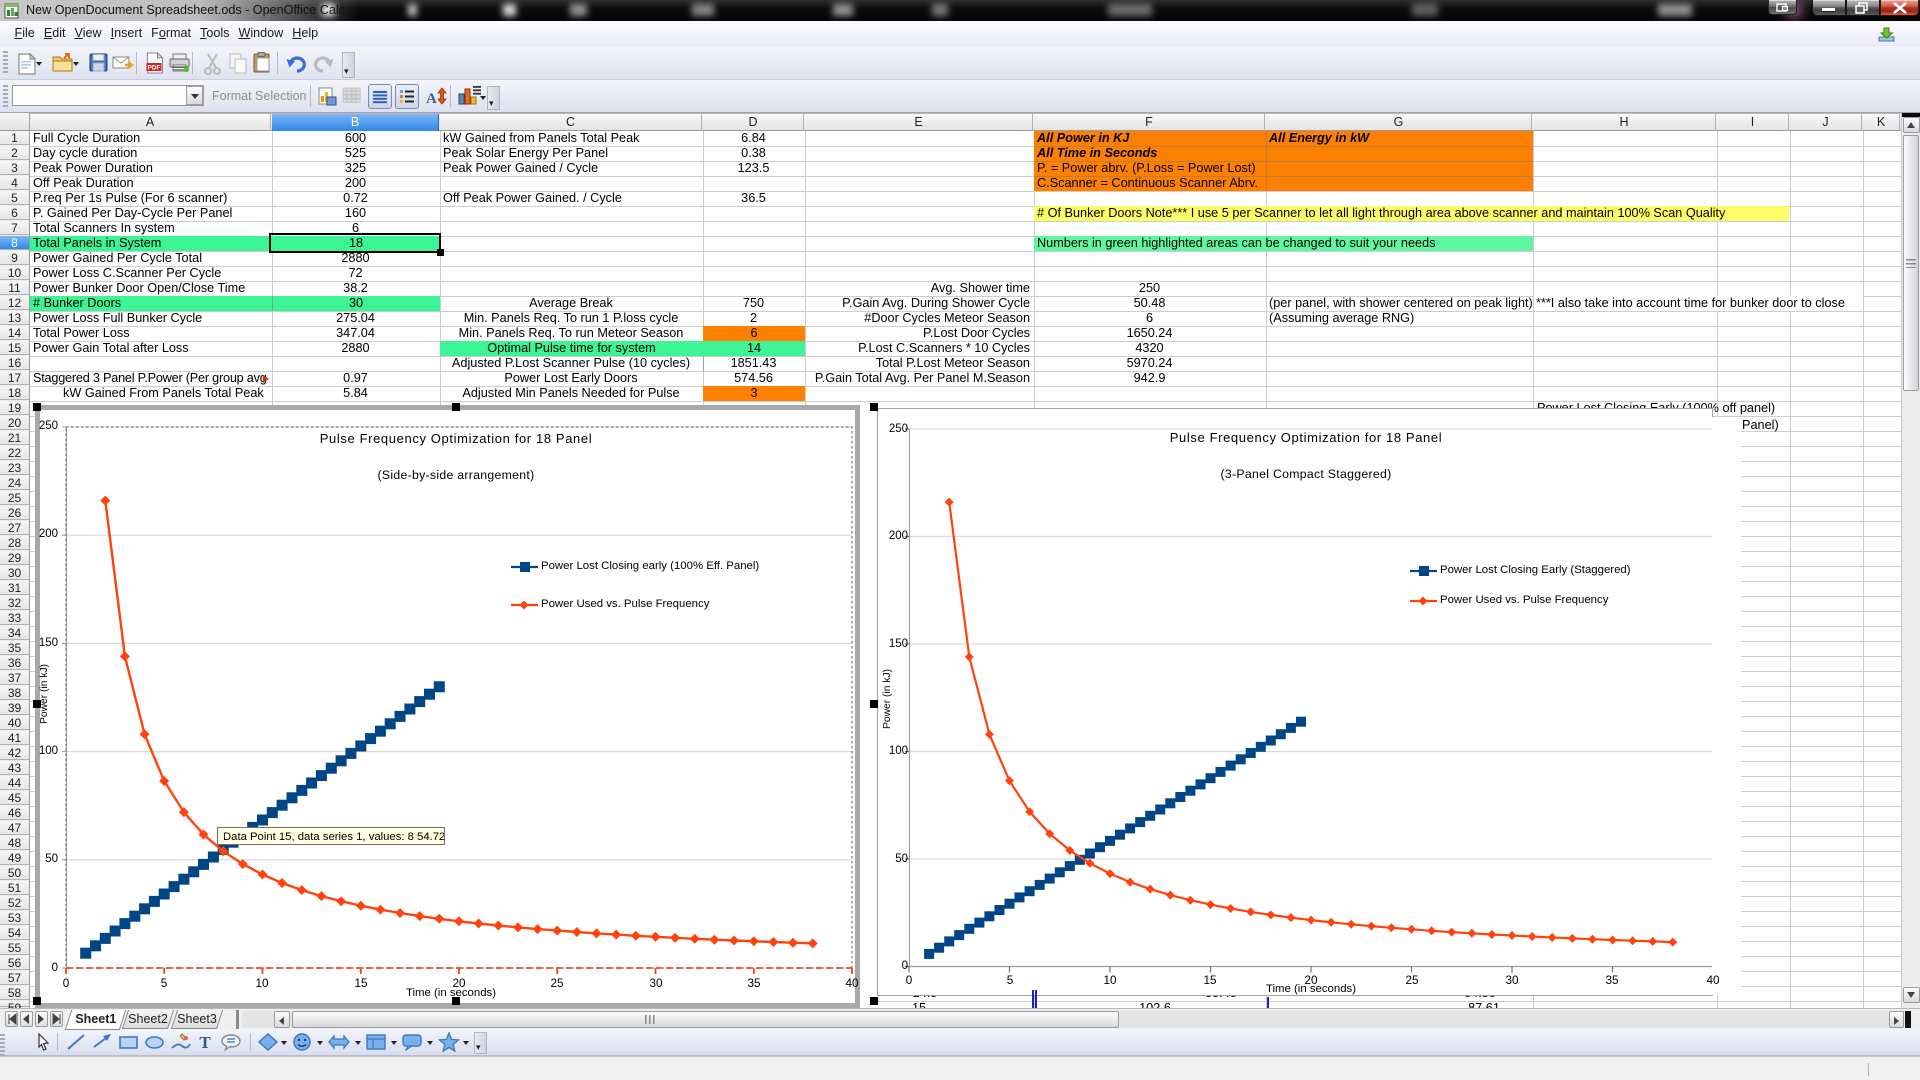 The image size is (1920, 1080). Describe the element at coordinates (431, 99) in the screenshot. I see `svg-text: A` at that location.